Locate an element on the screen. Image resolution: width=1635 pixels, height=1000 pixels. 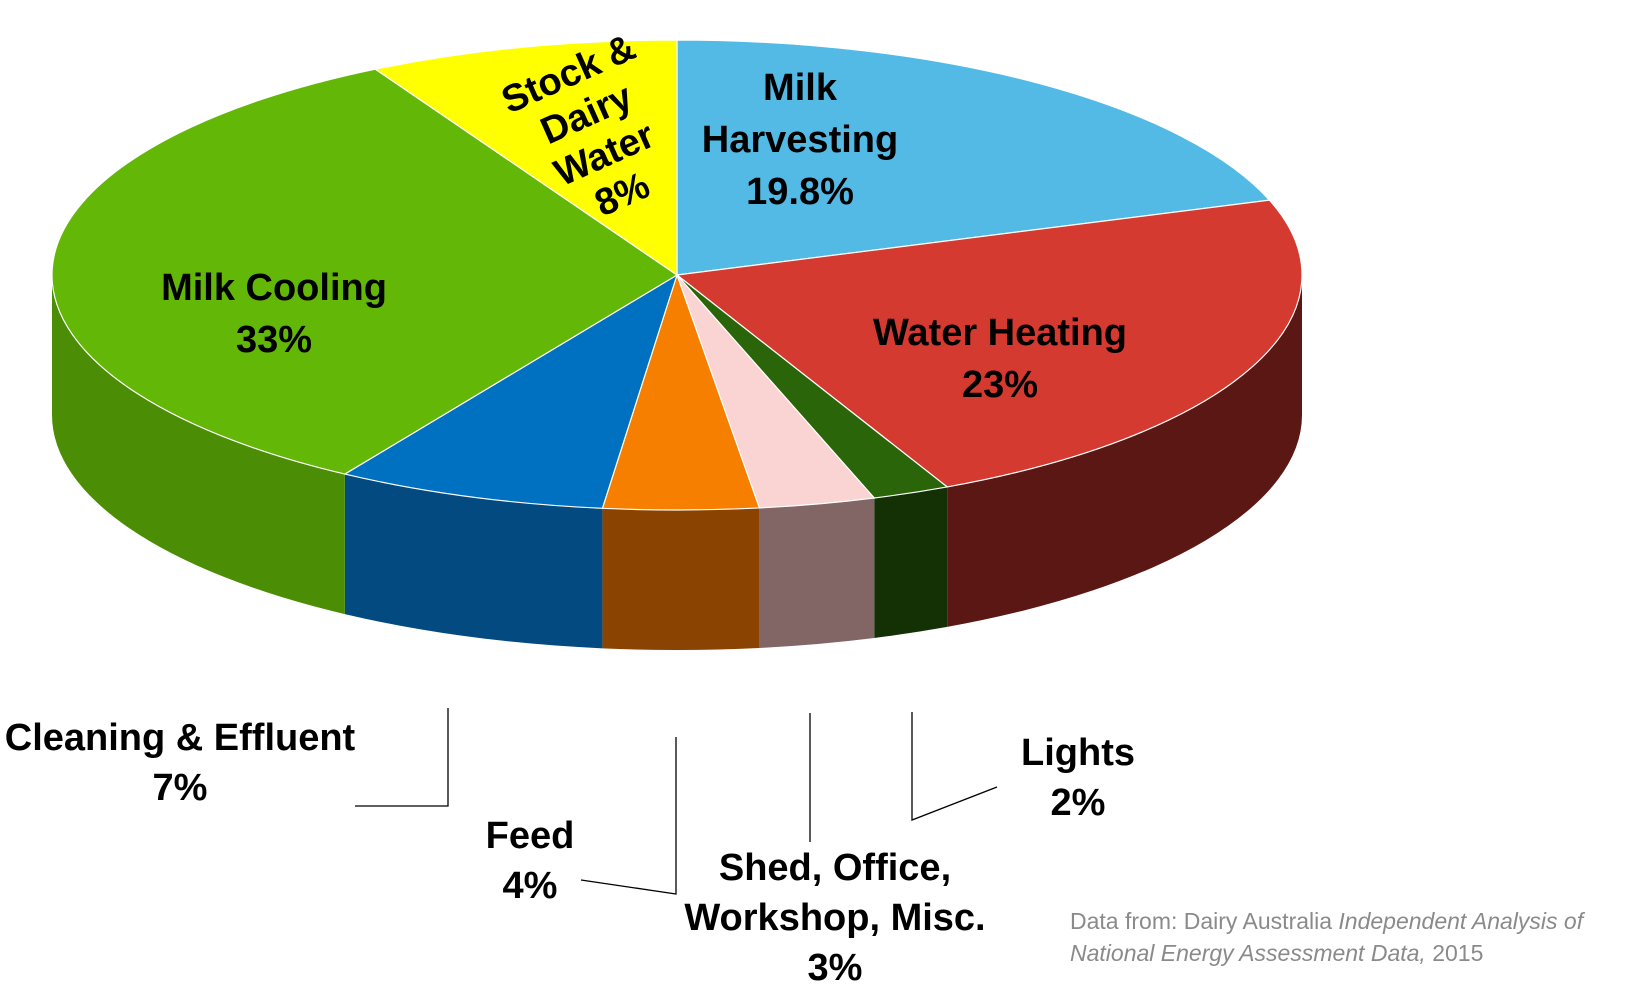
pie-side-shed-office-workshop-misc is located at coordinates (817, 572).